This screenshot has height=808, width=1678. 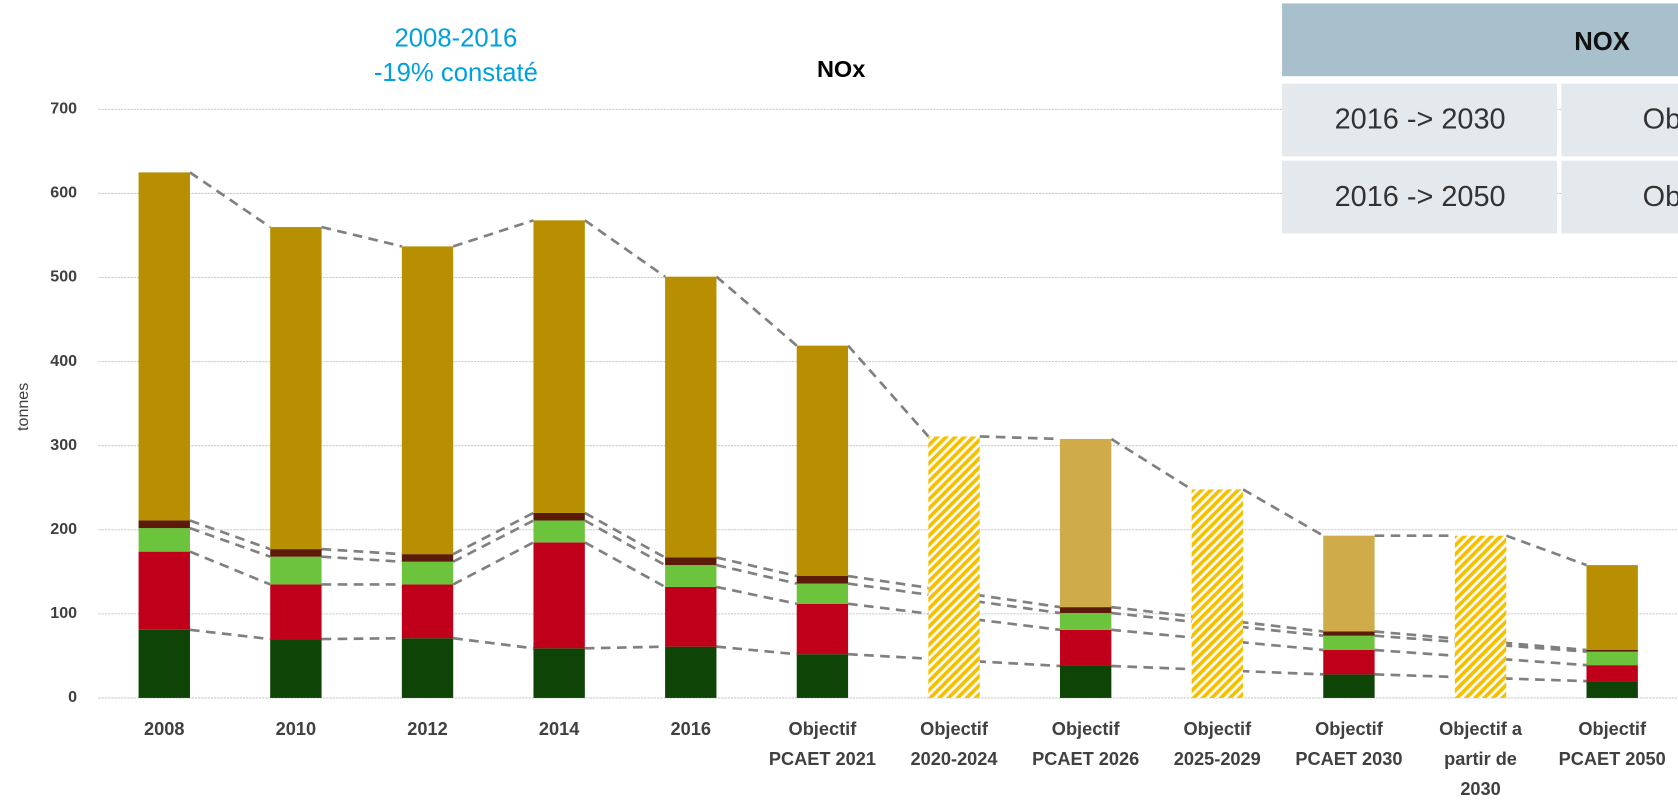 I want to click on annotation: -19% constaté, so click(x=456, y=73).